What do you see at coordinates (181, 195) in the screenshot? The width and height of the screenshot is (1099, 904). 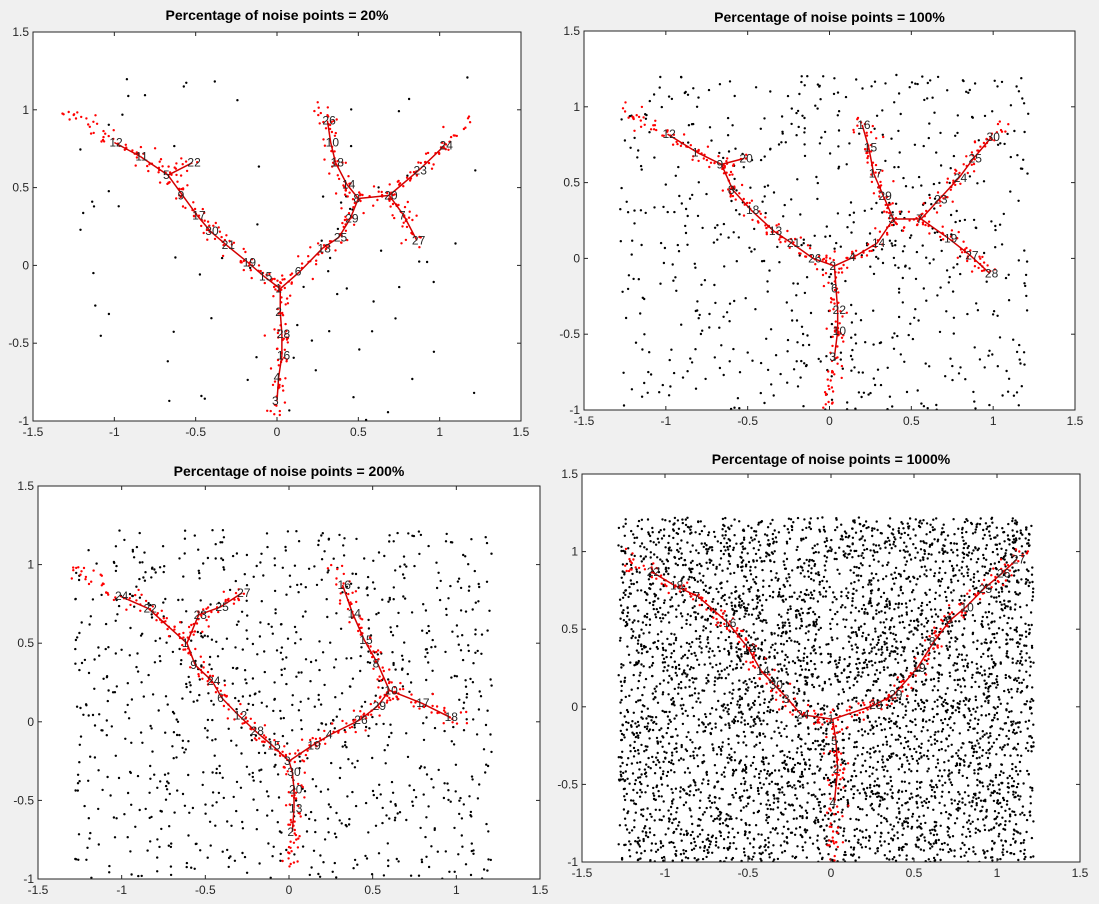 I see `node-label: 9` at bounding box center [181, 195].